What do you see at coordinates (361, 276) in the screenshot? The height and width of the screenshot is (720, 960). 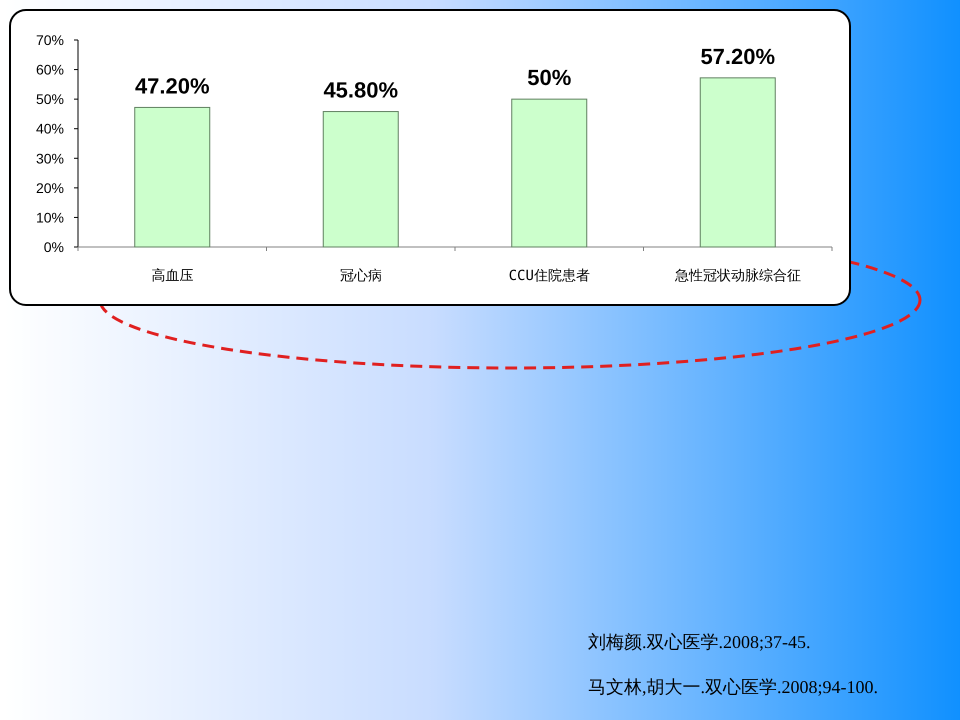 I see `x-tick-label: 冠心病` at bounding box center [361, 276].